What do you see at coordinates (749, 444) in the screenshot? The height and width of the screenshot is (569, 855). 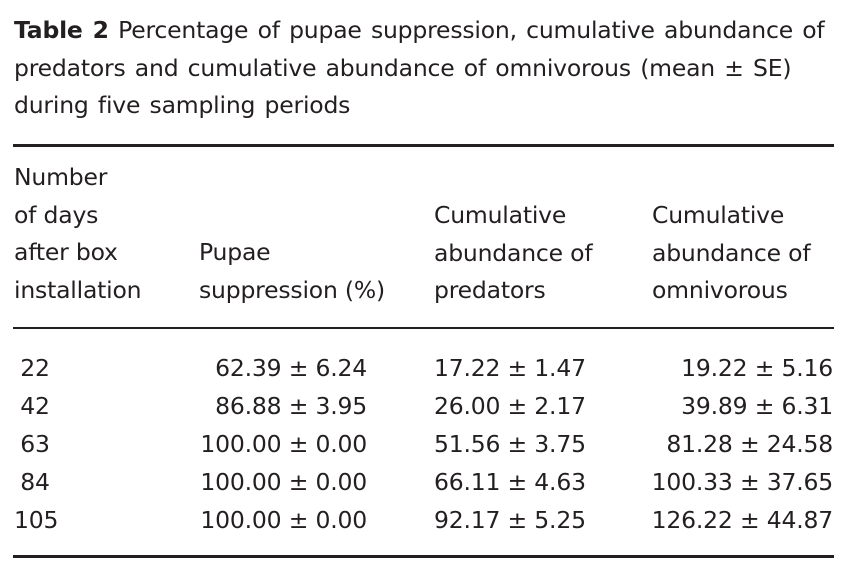 I see `cell-omnivorous: 81.28 ± 24.58` at bounding box center [749, 444].